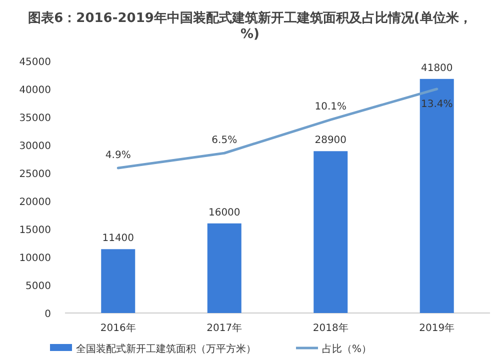  I want to click on x-tick-label: 2019年, so click(437, 328).